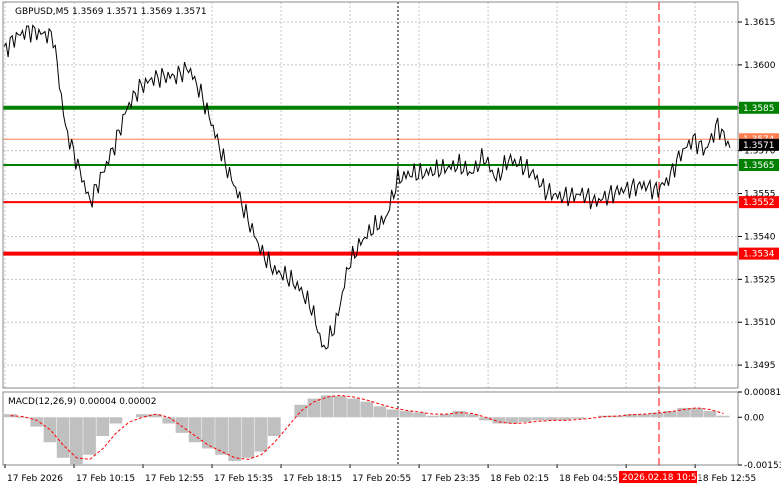 Image resolution: width=781 pixels, height=489 pixels. What do you see at coordinates (35, 479) in the screenshot?
I see `x-tick-label: 17 Feb 2026` at bounding box center [35, 479].